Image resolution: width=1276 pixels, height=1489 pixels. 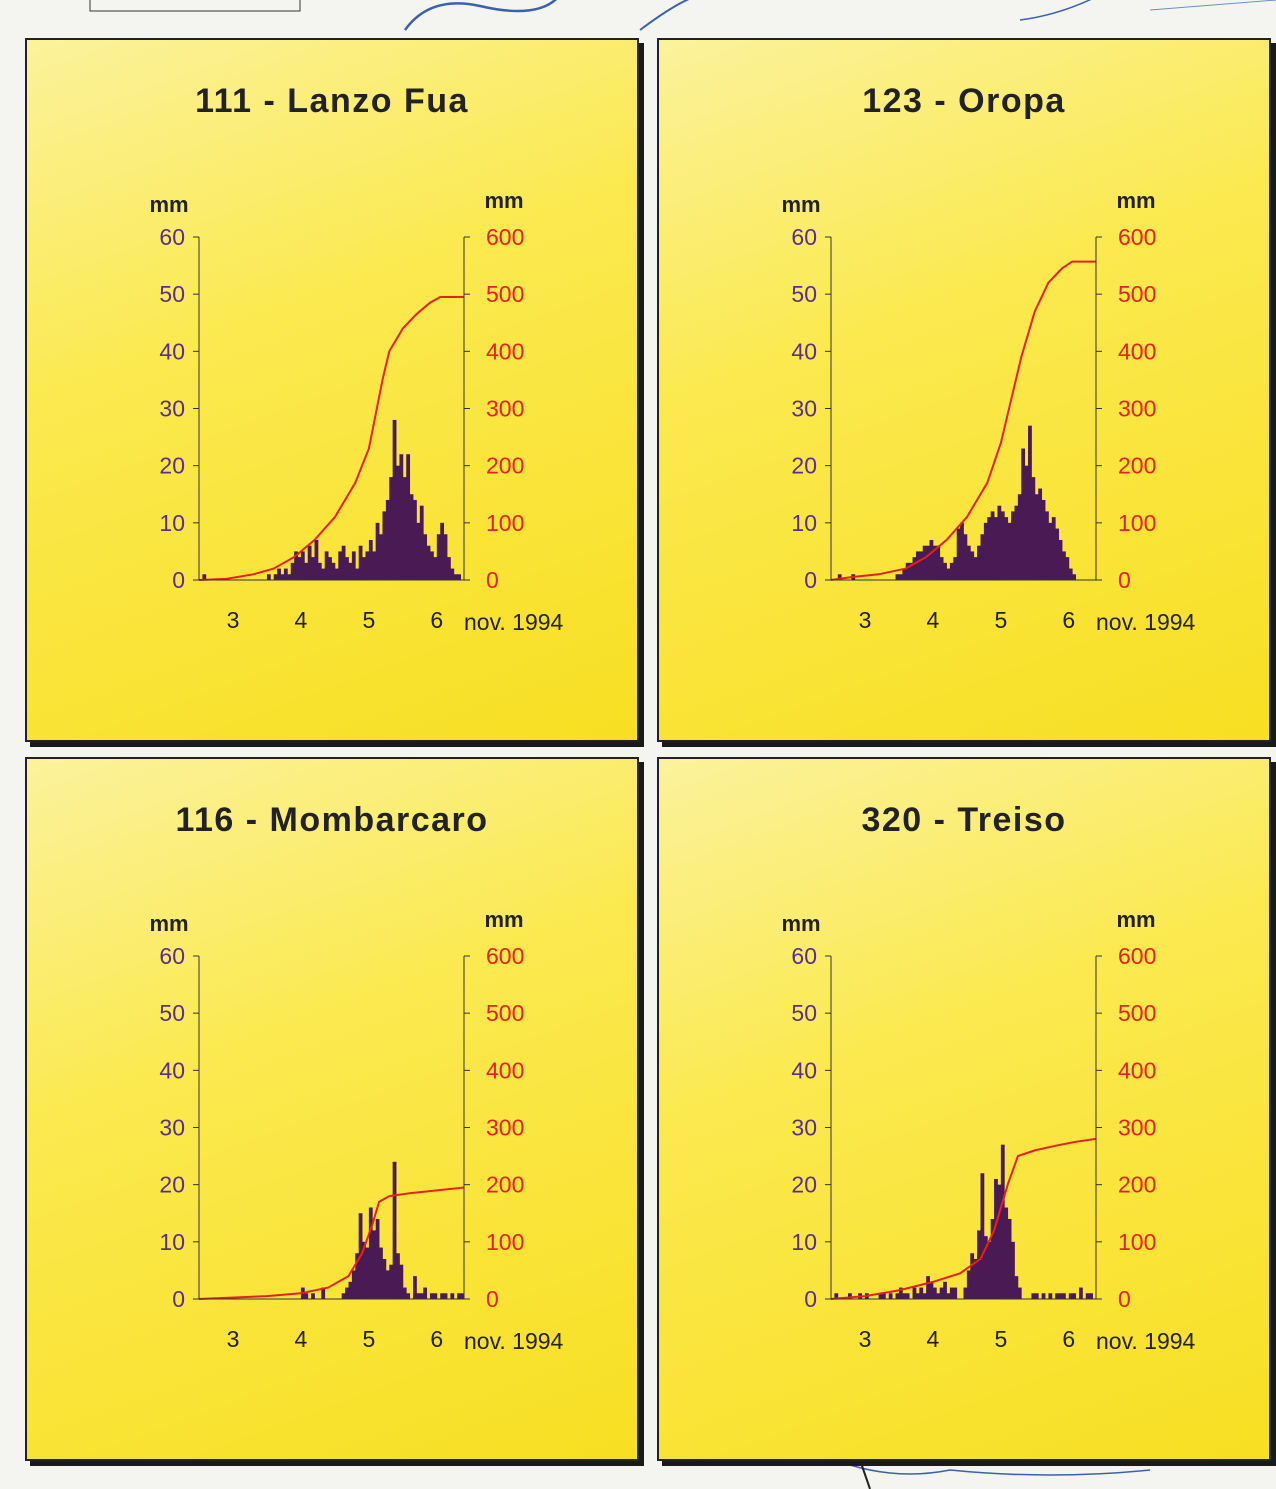 What do you see at coordinates (804, 1070) in the screenshot?
I see `left-tick-label: 40` at bounding box center [804, 1070].